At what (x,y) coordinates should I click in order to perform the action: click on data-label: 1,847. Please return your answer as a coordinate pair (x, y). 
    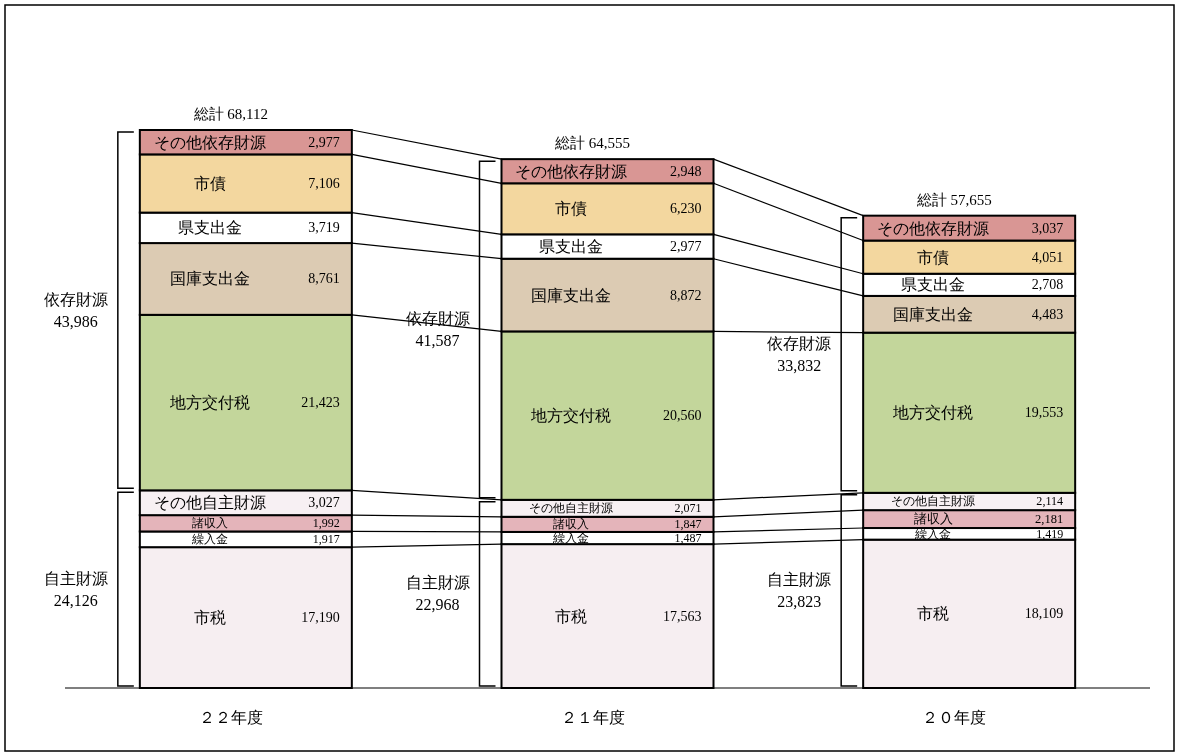
    Looking at the image, I should click on (688, 524).